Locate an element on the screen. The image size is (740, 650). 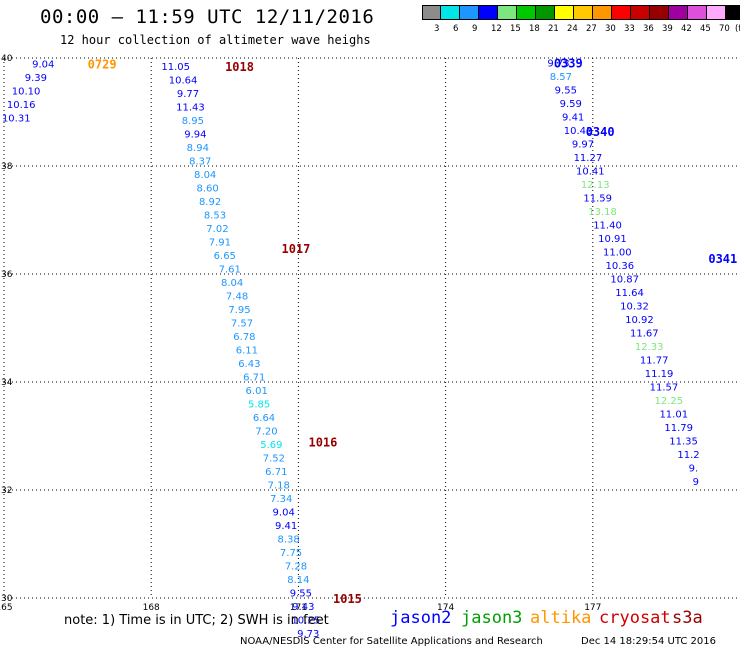
data-label-s3a: 9.43 is located at coordinates (303, 607).